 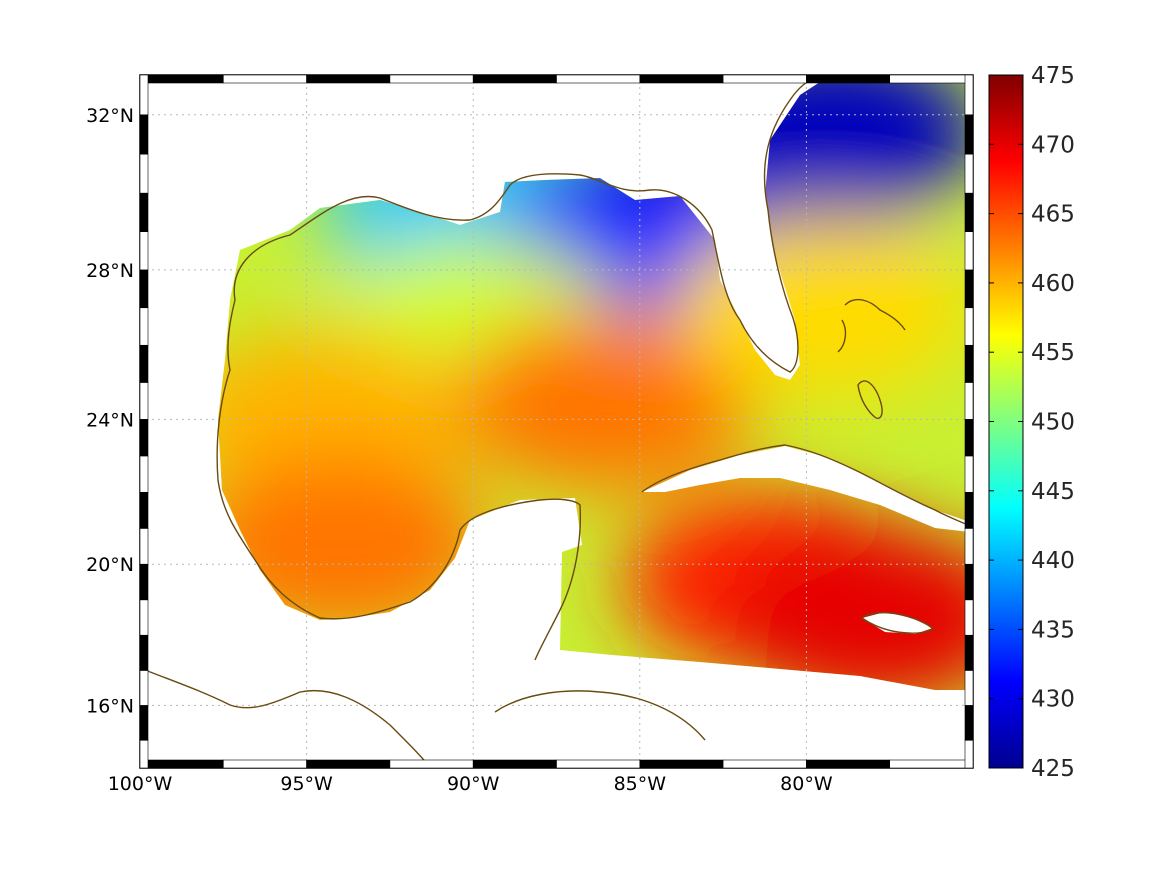 What do you see at coordinates (600, 715) in the screenshot?
I see `honduras-coastline` at bounding box center [600, 715].